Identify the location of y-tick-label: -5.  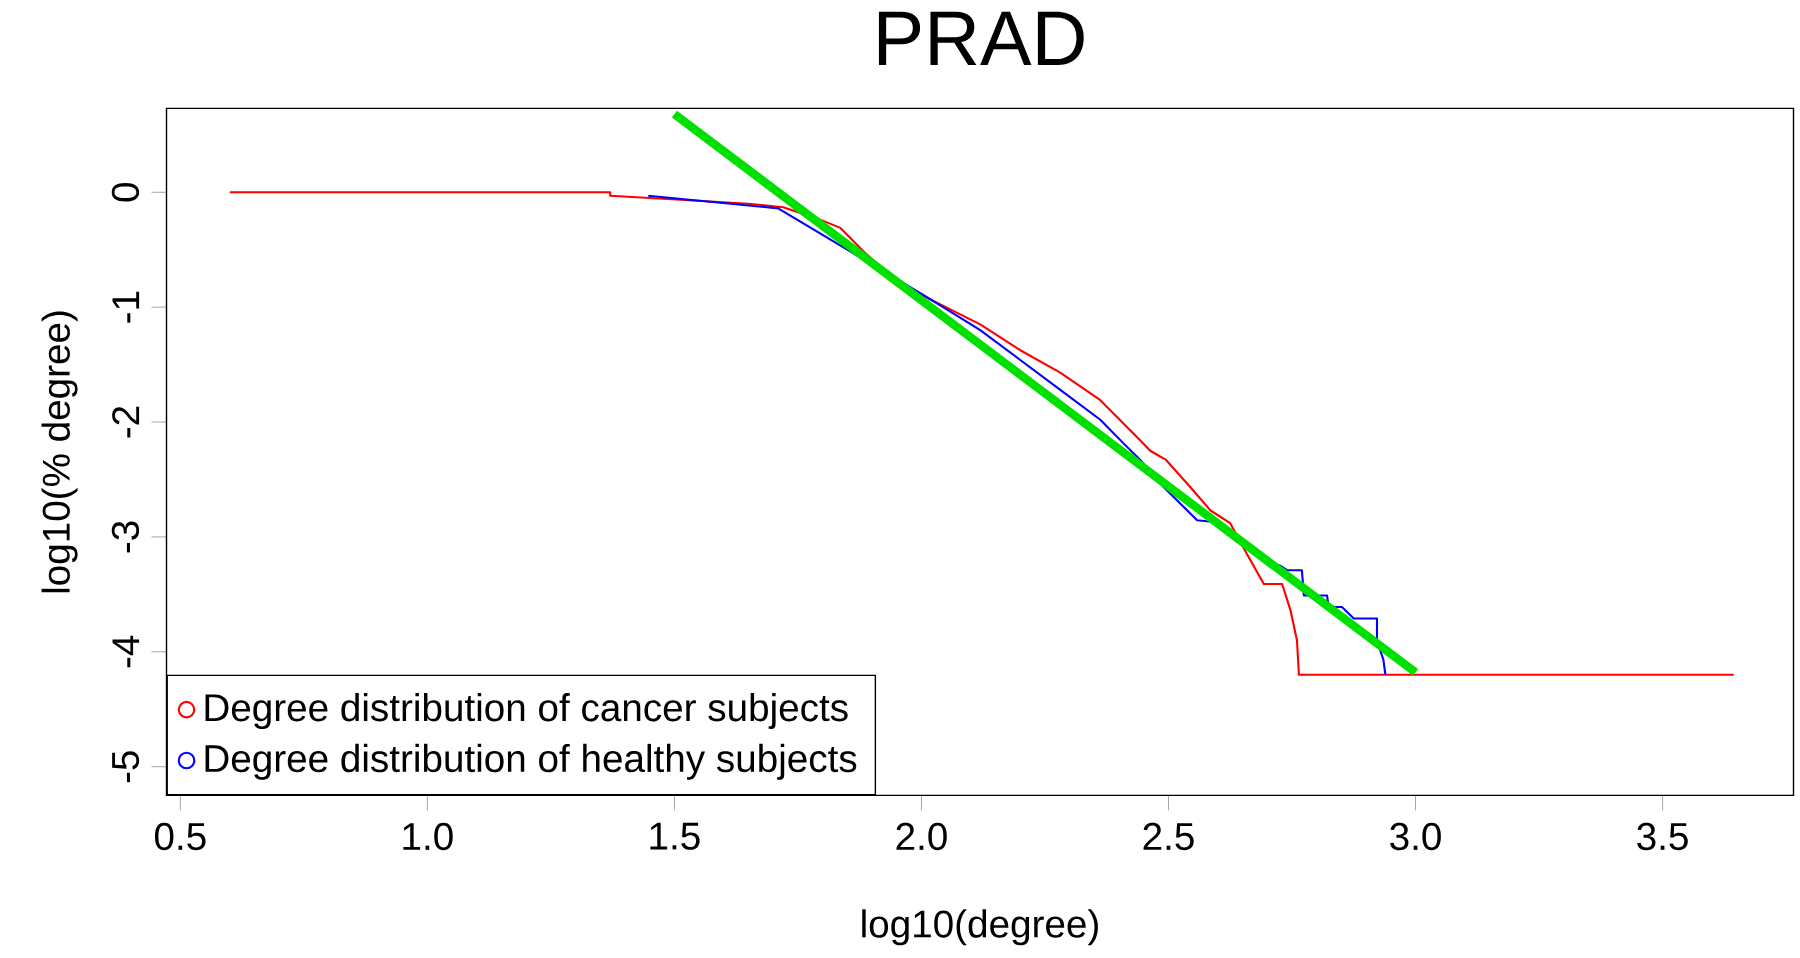
(126, 766).